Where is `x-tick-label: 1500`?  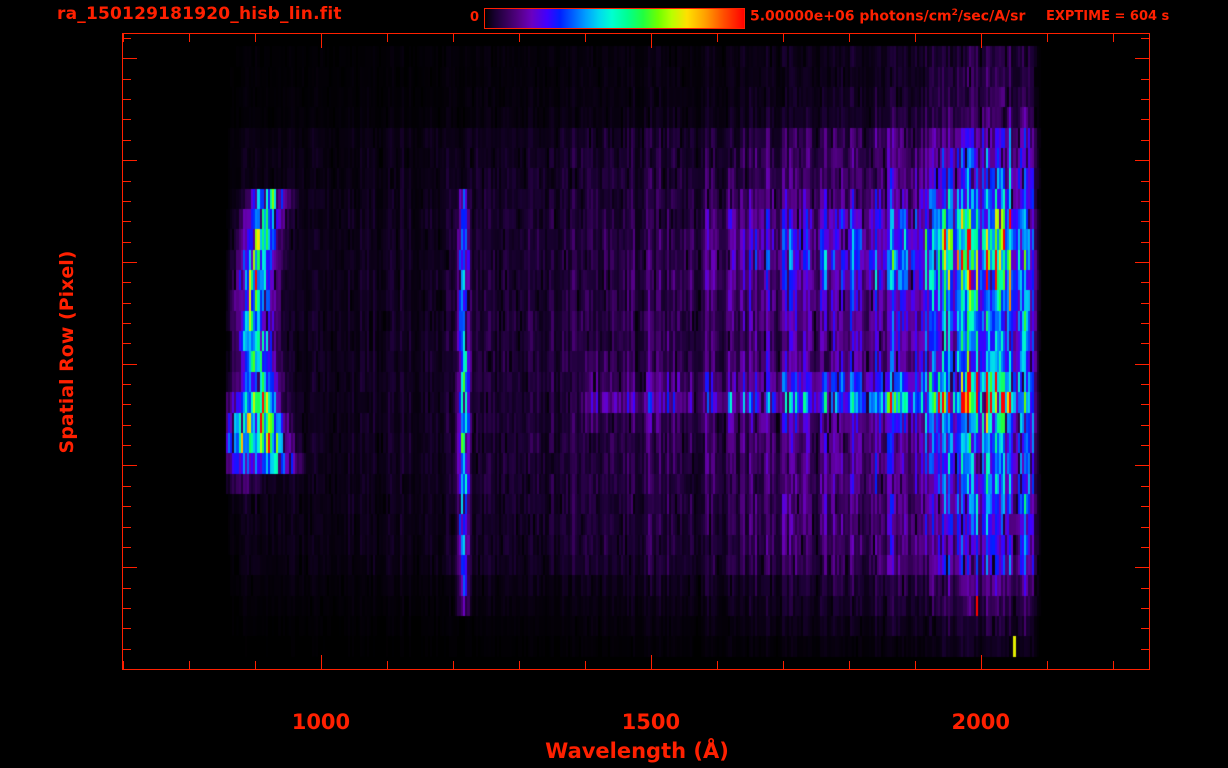 x-tick-label: 1500 is located at coordinates (651, 722).